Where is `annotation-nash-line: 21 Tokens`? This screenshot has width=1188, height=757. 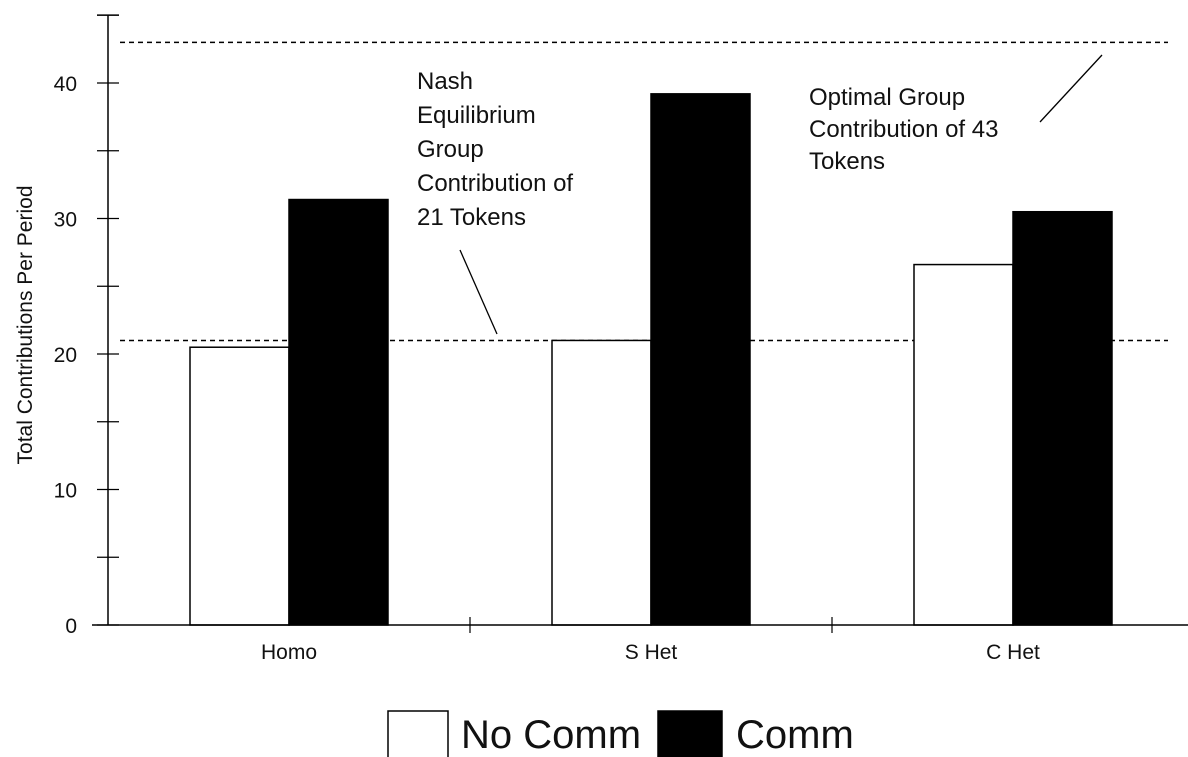
annotation-nash-line: 21 Tokens is located at coordinates (471, 217).